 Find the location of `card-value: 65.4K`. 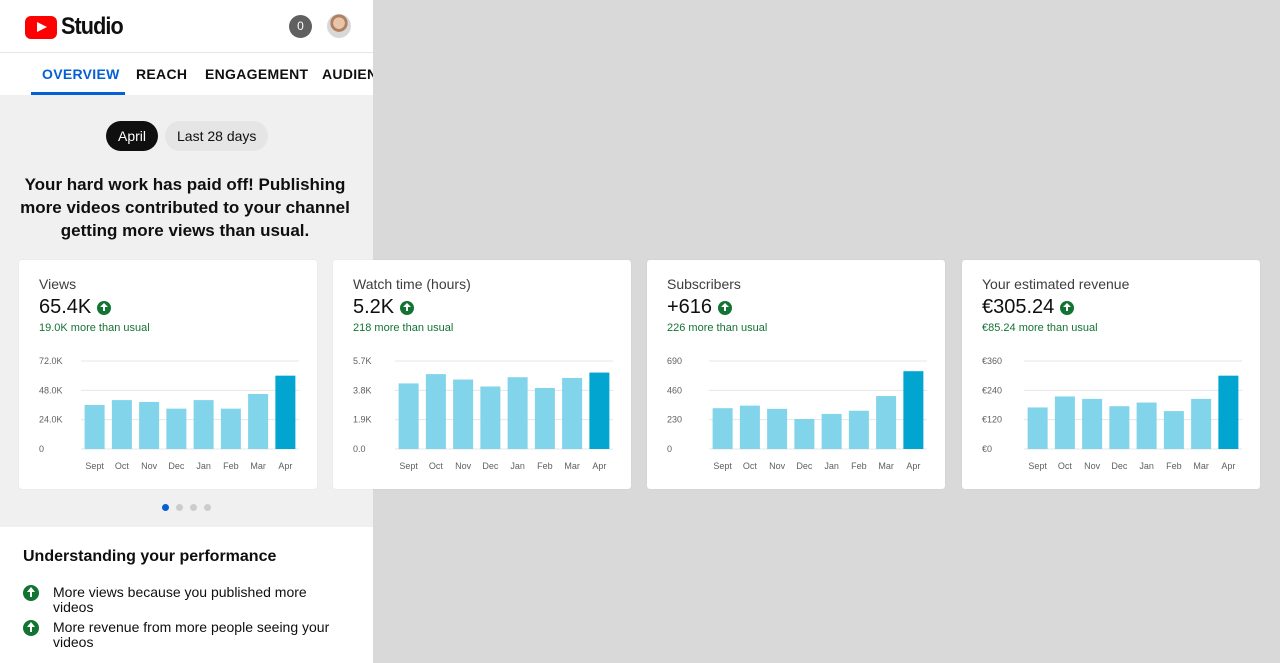

card-value: 65.4K is located at coordinates (75, 307).